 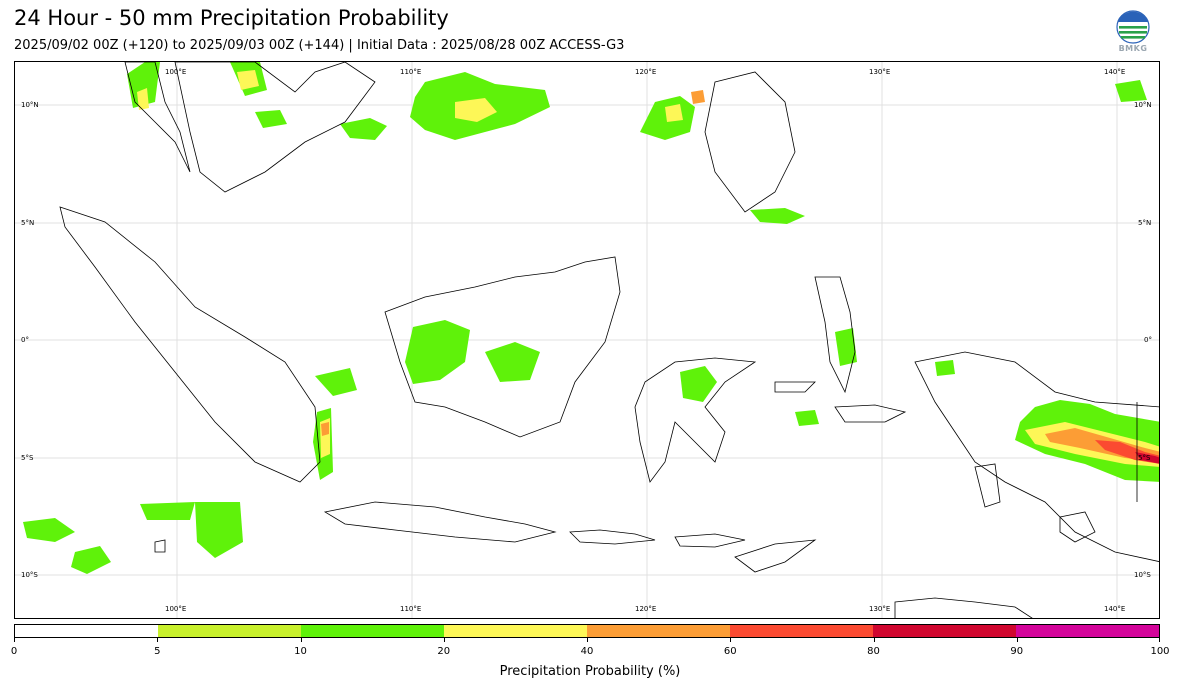 What do you see at coordinates (880, 72) in the screenshot?
I see `lon-label-top-130: 130°E` at bounding box center [880, 72].